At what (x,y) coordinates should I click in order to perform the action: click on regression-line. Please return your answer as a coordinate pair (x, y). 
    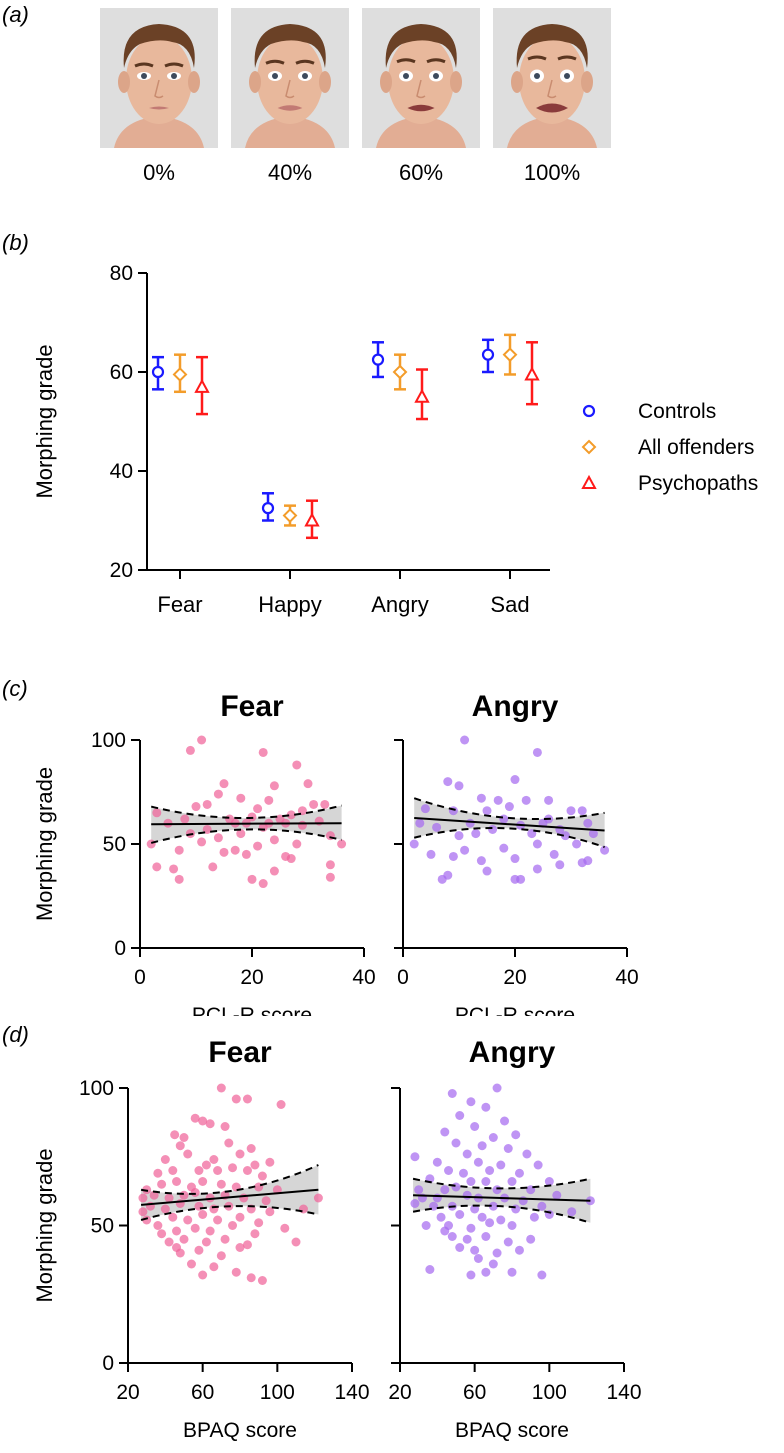
    Looking at the image, I should click on (502, 1198).